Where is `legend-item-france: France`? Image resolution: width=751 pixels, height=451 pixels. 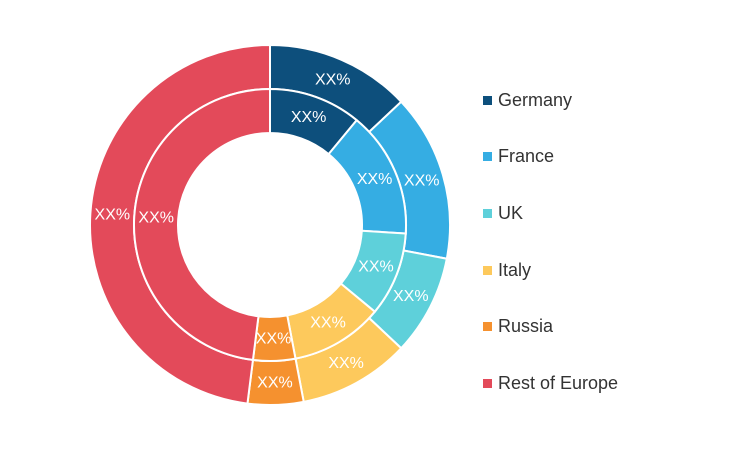
legend-item-france: France is located at coordinates (550, 157).